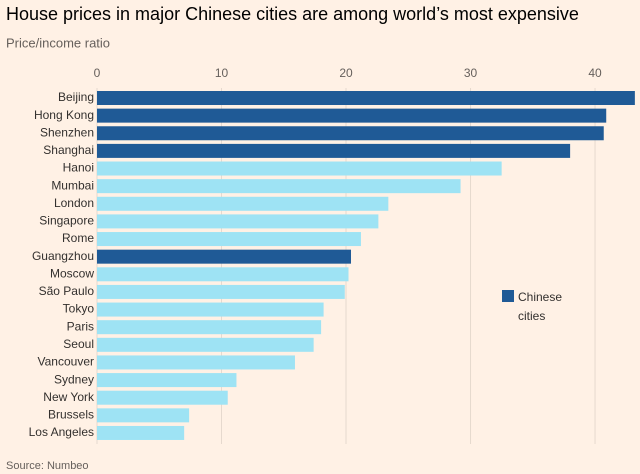 This screenshot has width=640, height=474. Describe the element at coordinates (74, 203) in the screenshot. I see `y-tick-label: London` at that location.